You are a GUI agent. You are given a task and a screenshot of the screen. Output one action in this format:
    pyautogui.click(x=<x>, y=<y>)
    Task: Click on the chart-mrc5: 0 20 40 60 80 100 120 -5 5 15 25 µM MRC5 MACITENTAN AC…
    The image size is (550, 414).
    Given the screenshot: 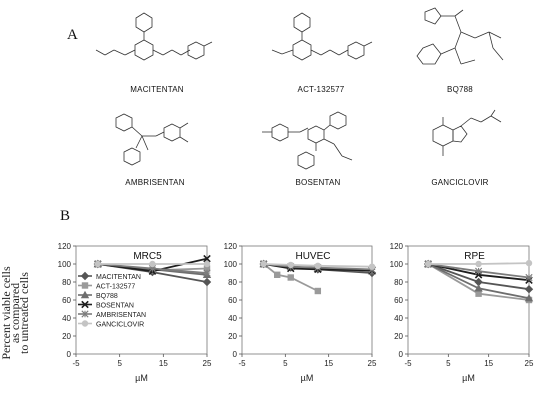 What is the action you would take?
    pyautogui.click(x=135, y=312)
    